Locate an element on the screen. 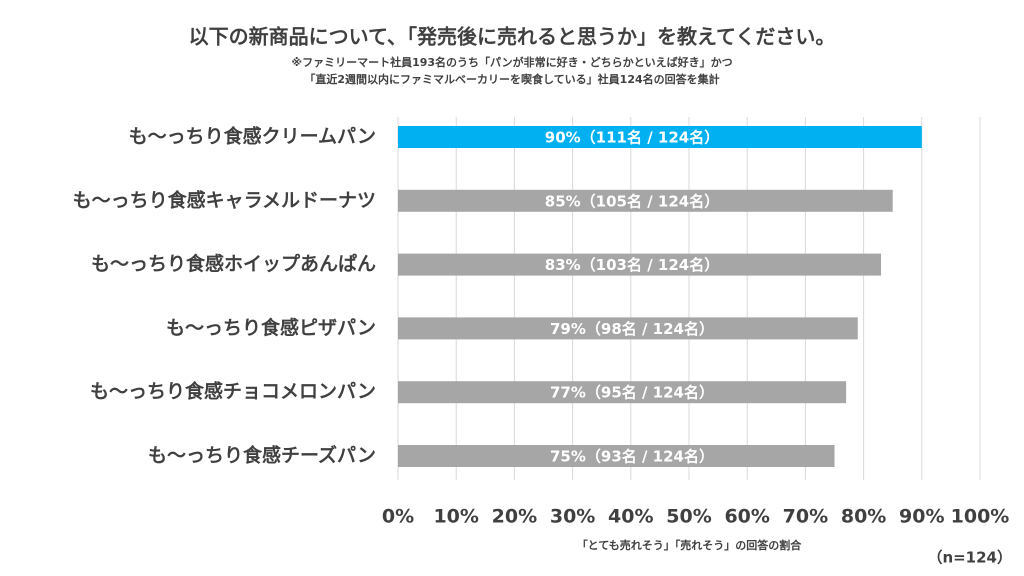  y-tick-label: も～っちり食感キャラメルドーナツ is located at coordinates (224, 199).